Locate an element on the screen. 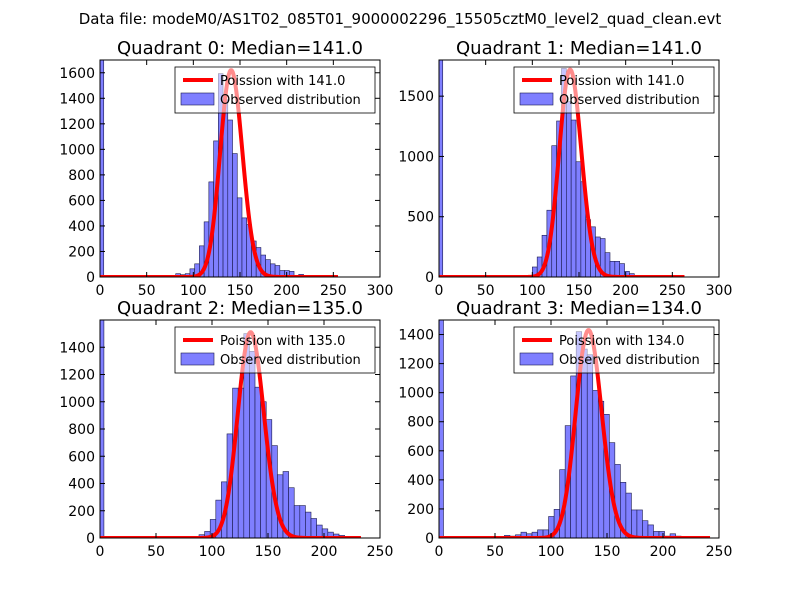  subplot-title: Quadrant 1: Median=141.0 is located at coordinates (579, 48).